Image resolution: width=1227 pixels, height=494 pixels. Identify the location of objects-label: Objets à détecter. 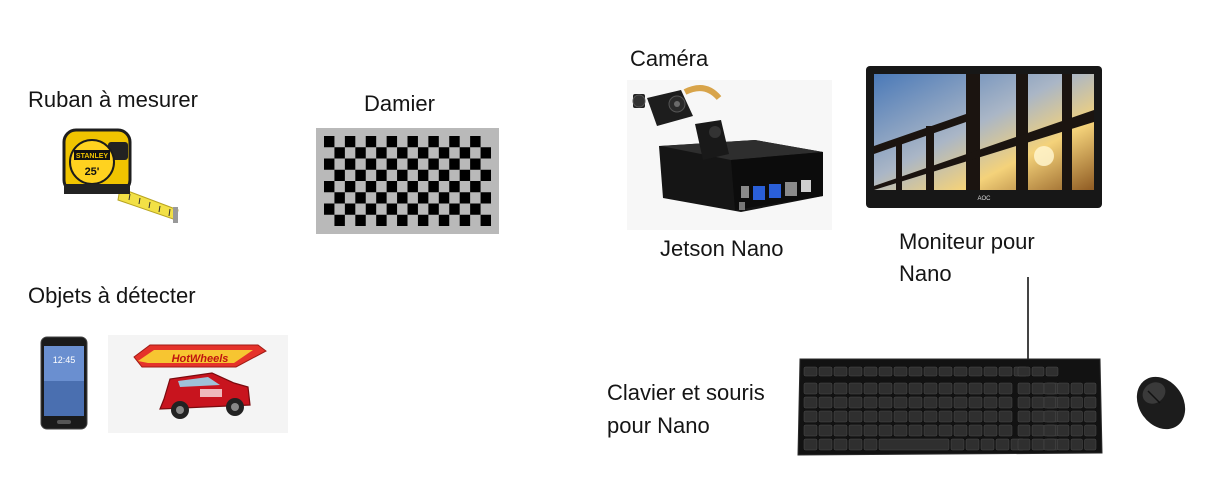
(112, 295).